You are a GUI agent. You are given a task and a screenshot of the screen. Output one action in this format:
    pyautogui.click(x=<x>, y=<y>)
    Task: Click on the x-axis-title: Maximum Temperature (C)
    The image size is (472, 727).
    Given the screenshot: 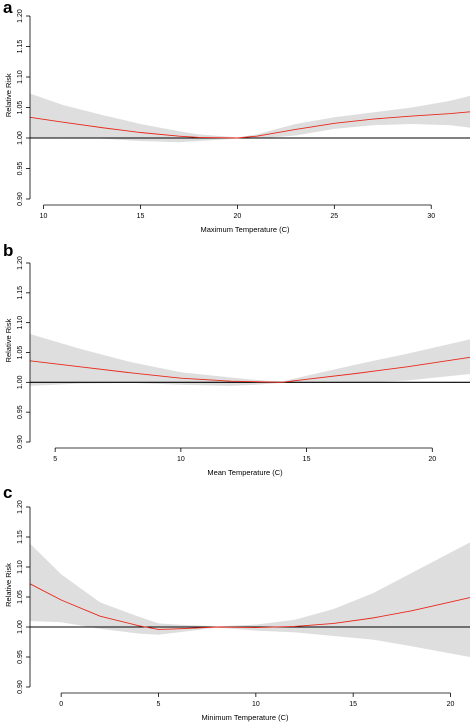 What is the action you would take?
    pyautogui.click(x=245, y=229)
    